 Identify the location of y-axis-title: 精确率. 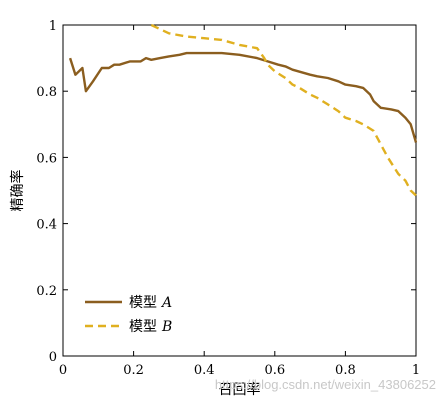
(17, 191).